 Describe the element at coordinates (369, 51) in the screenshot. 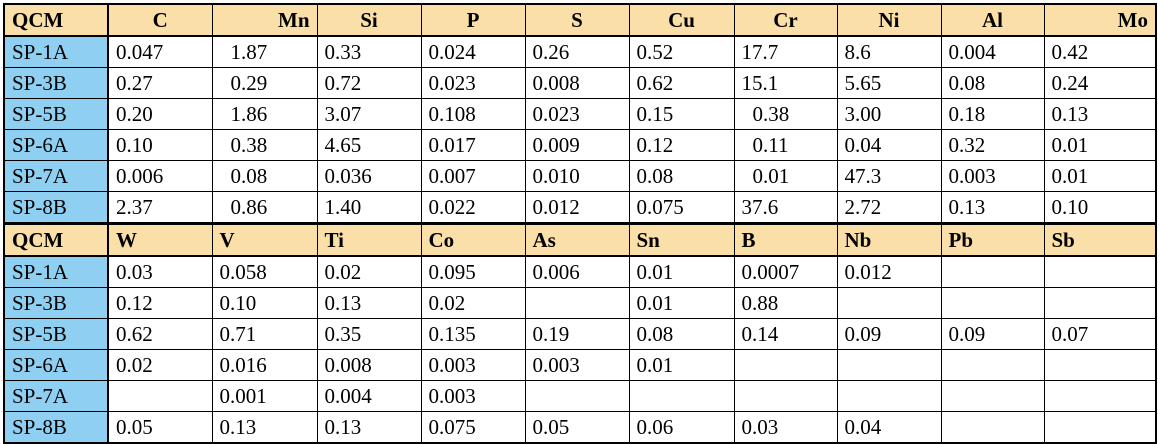

I see `value-cell: 0.33` at that location.